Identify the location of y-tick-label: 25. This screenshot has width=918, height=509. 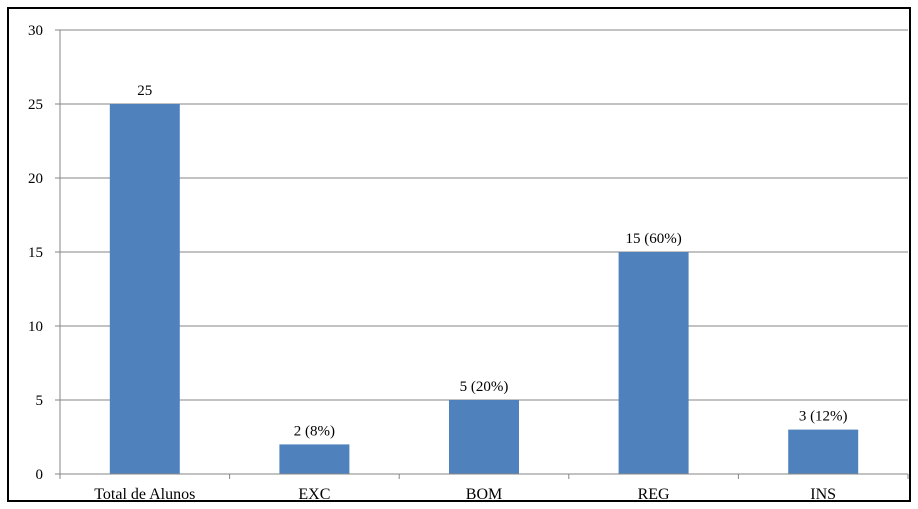
(35, 105).